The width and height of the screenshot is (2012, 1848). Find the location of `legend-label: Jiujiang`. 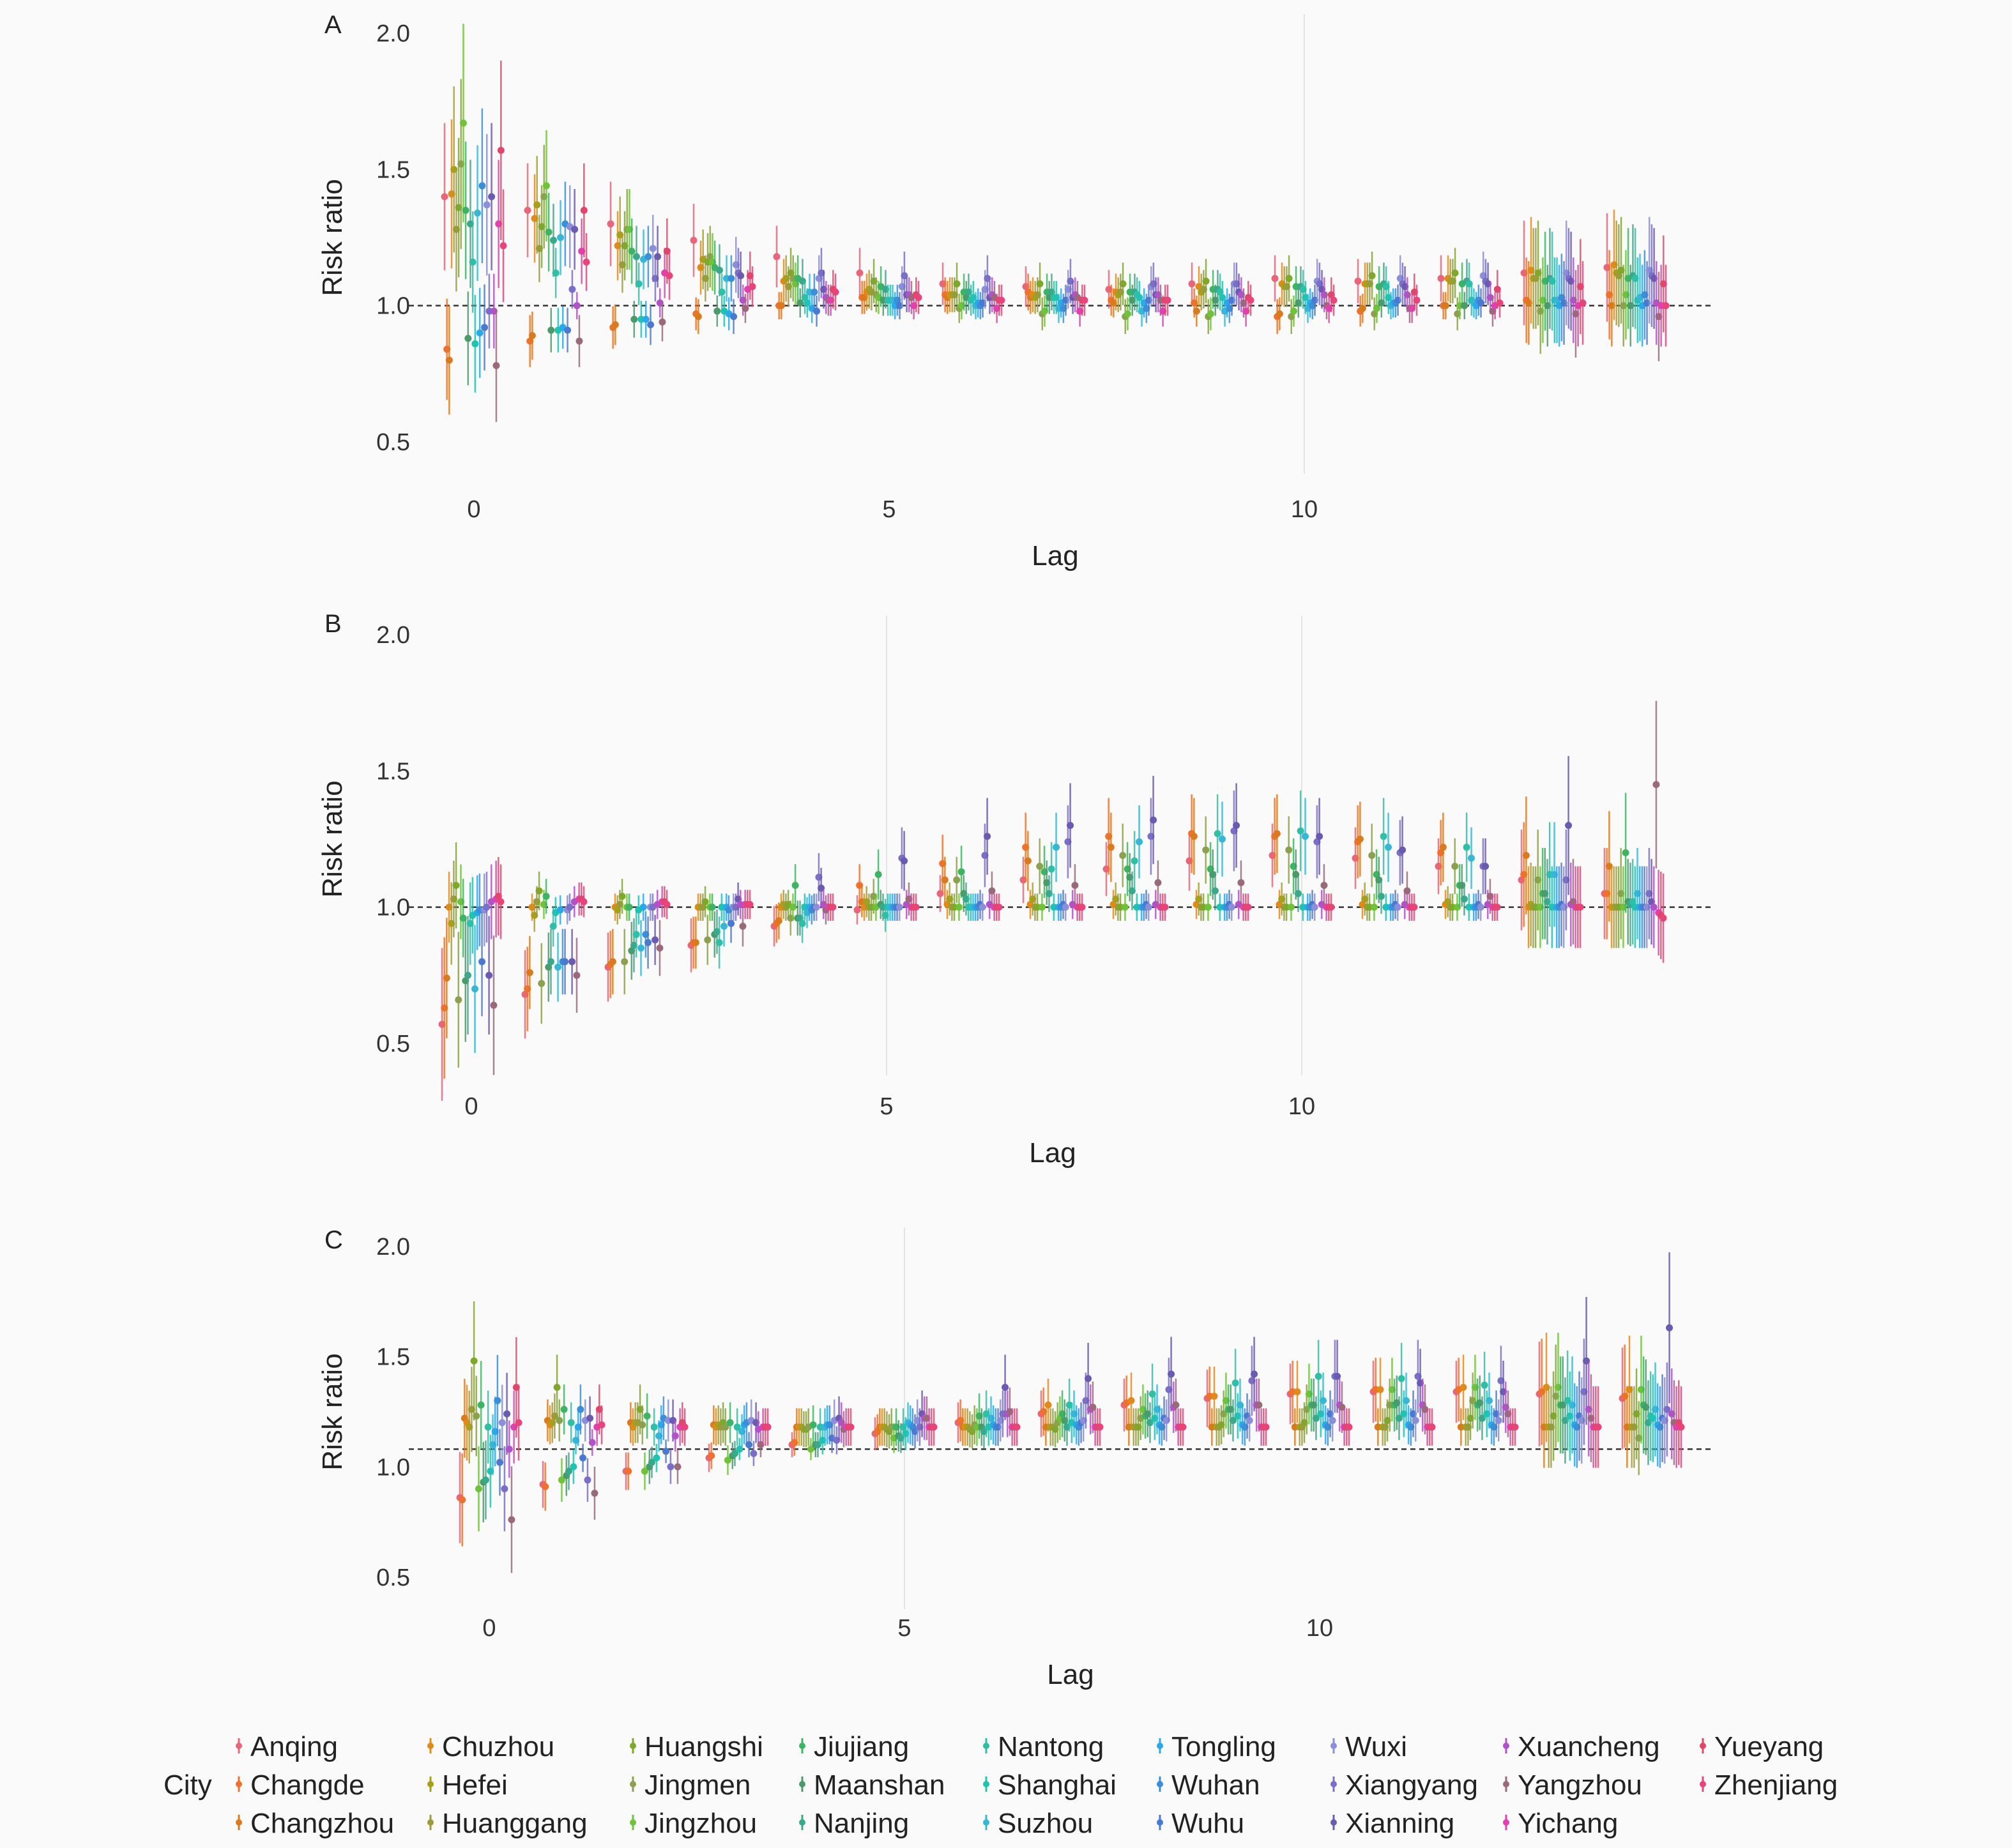

legend-label: Jiujiang is located at coordinates (861, 1746).